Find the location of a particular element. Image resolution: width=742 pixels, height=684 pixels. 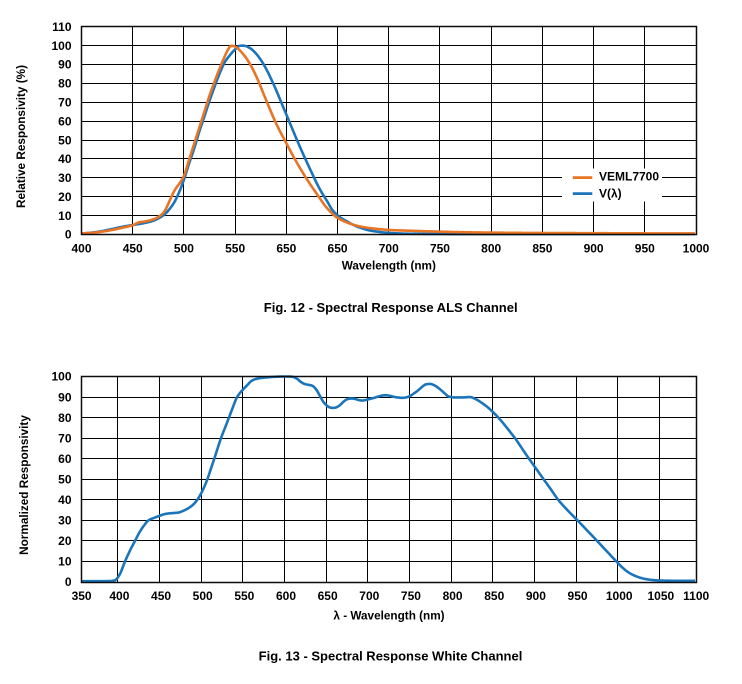

svg-text: Relative Responsivity (%) is located at coordinates (21, 136).